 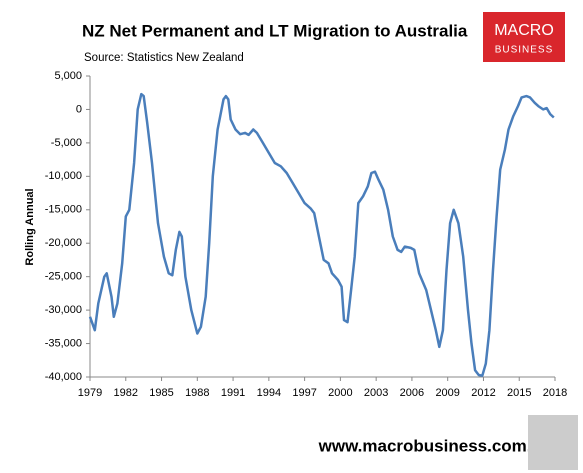 I want to click on x-tick-label: 2006, so click(x=412, y=393).